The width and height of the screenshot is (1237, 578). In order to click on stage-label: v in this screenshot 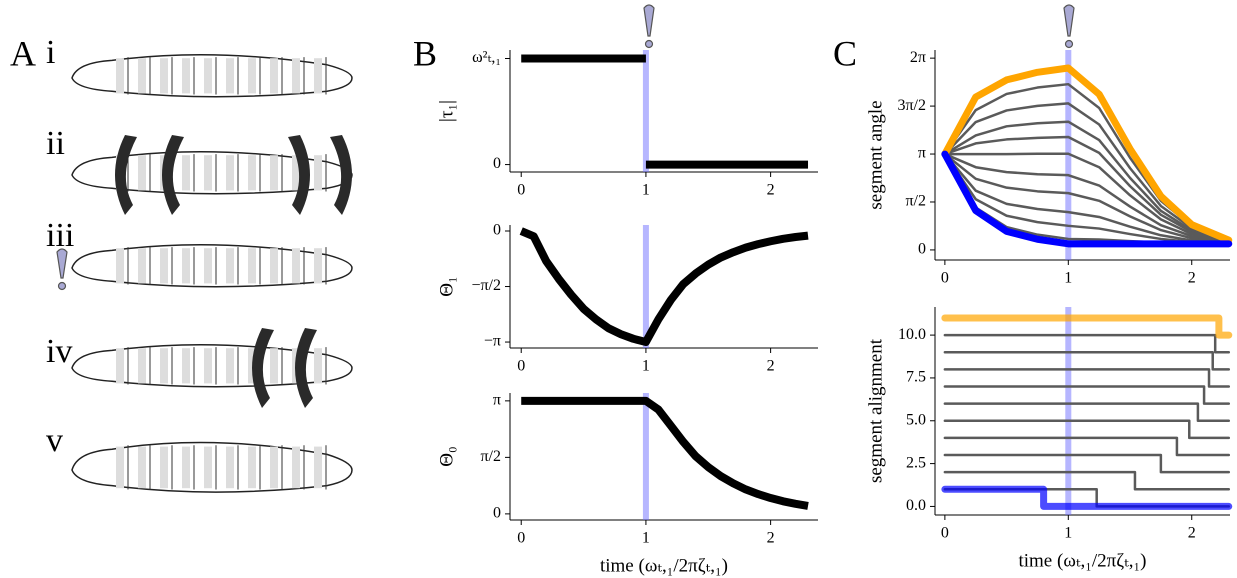, I will do `click(54, 440)`.